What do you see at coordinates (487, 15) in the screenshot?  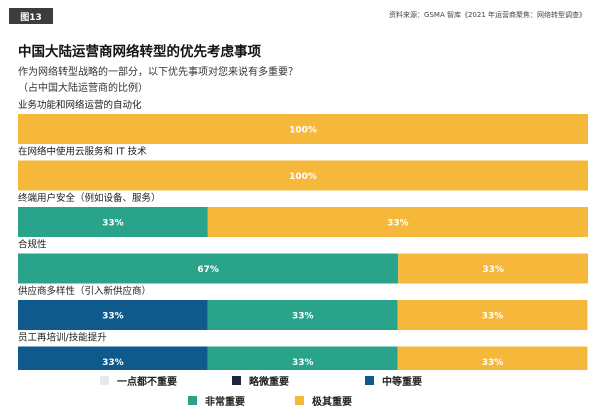 I see `source-note: 资料来源：GSMA 智库《2021 年运营商聚焦：网络转型调查》` at bounding box center [487, 15].